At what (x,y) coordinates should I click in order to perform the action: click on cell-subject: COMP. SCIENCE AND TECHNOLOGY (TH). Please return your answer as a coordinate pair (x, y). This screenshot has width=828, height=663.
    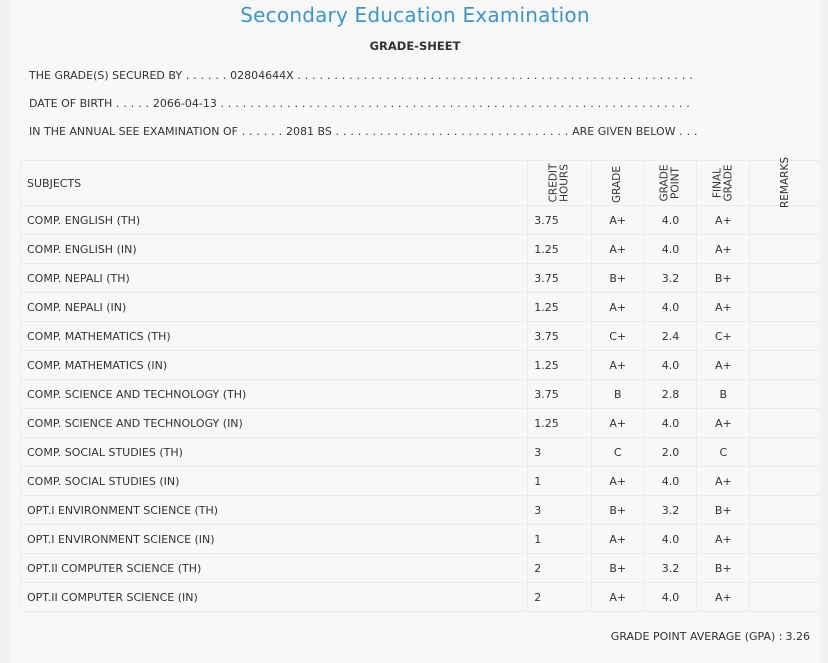
    Looking at the image, I should click on (274, 394).